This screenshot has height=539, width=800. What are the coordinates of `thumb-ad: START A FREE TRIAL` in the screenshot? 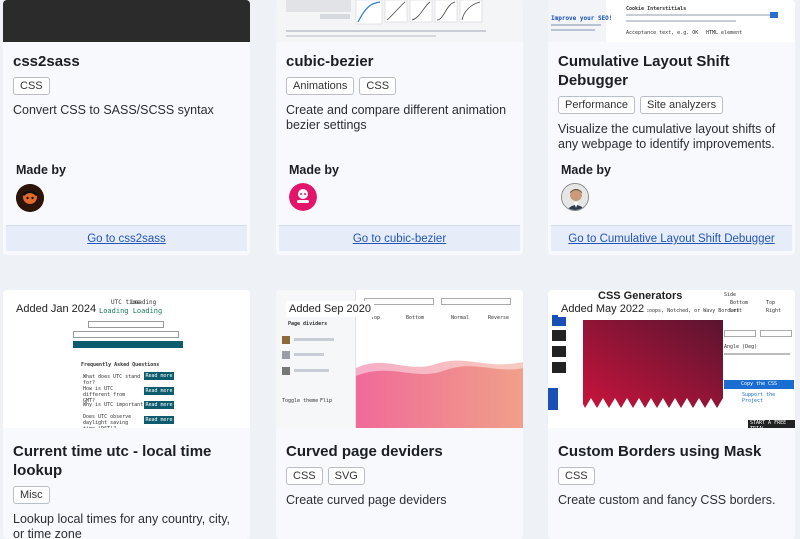 It's located at (771, 424).